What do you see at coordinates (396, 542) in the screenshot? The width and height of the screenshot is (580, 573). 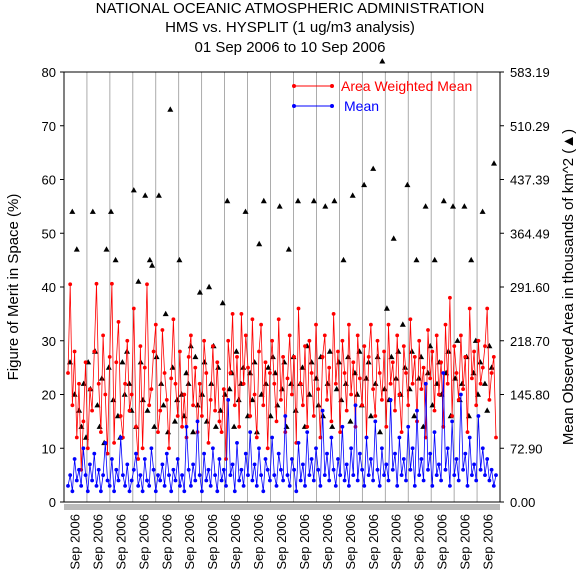 I see `x-tick-label: Sep 2006` at bounding box center [396, 542].